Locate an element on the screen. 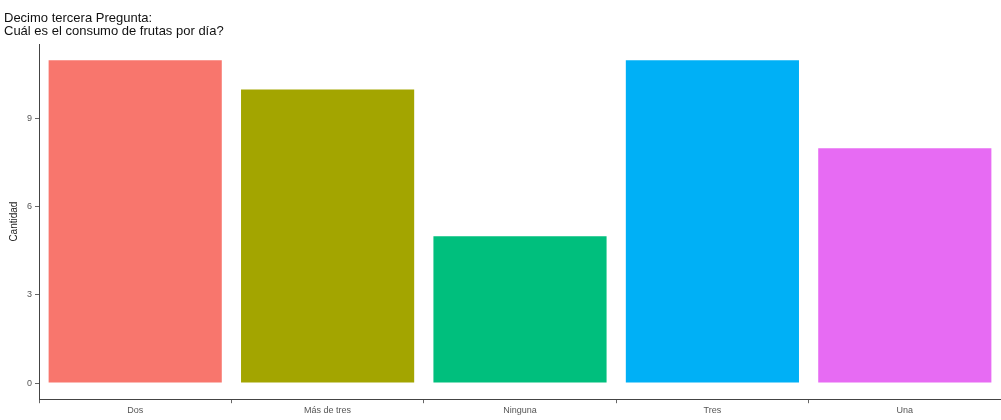 The height and width of the screenshot is (420, 1001). x-tick-label: Una is located at coordinates (905, 410).